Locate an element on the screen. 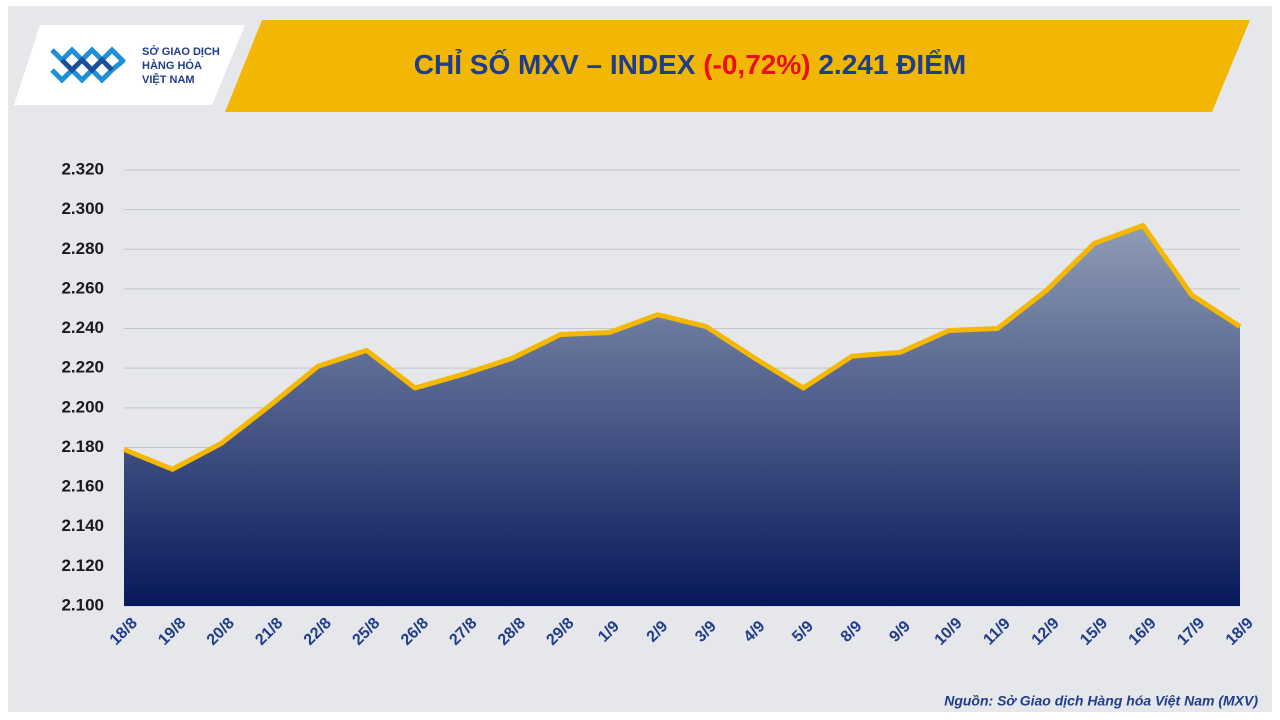 This screenshot has height=720, width=1280. chart-title: CHỈ SỐ MXV – INDEX (-0,72%) 2.241 ĐIỂM is located at coordinates (690, 64).